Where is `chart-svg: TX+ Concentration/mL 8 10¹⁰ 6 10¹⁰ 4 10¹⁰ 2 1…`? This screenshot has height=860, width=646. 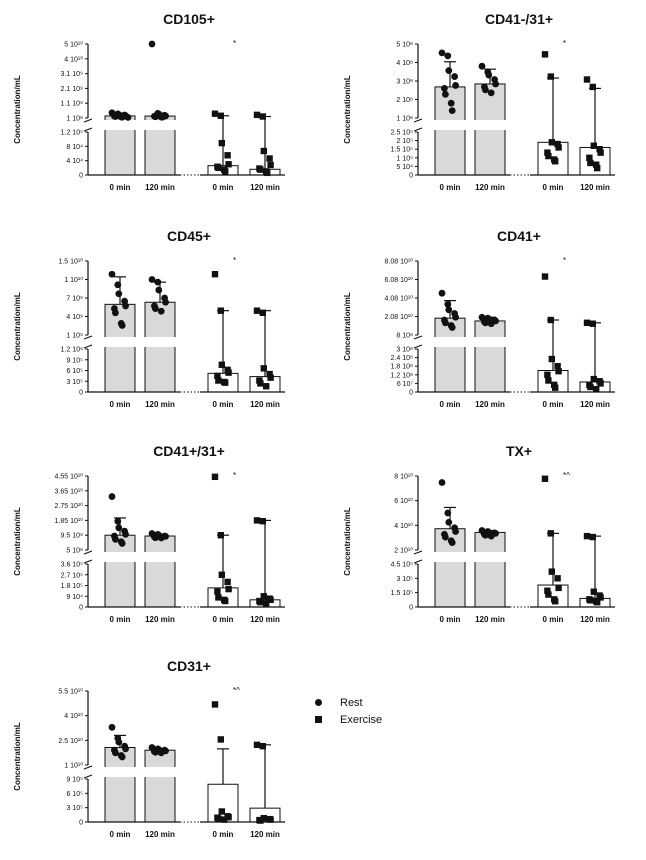 chart-svg: TX+ Concentration/mL 8 10¹⁰ 6 10¹⁰ 4 10¹⁰ 2 1… is located at coordinates (479, 533).